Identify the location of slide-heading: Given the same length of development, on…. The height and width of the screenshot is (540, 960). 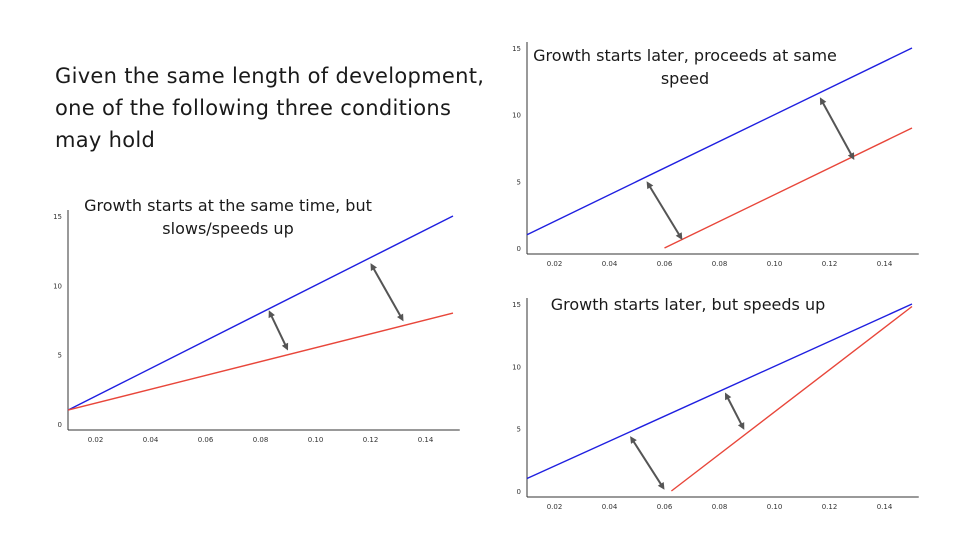
(270, 108).